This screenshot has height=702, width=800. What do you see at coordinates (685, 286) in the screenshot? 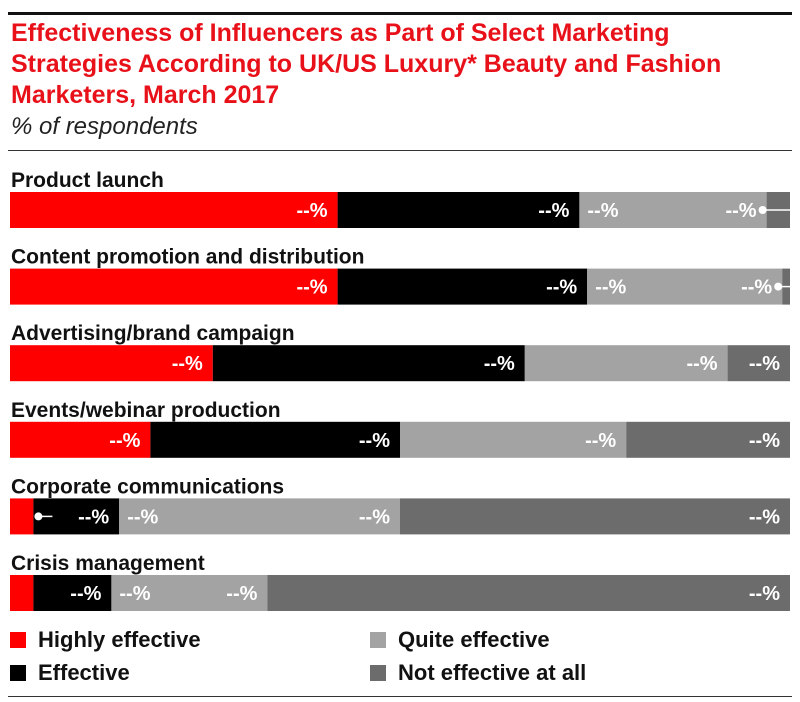
I see `bar-content-promotion-and-distribution-s2` at bounding box center [685, 286].